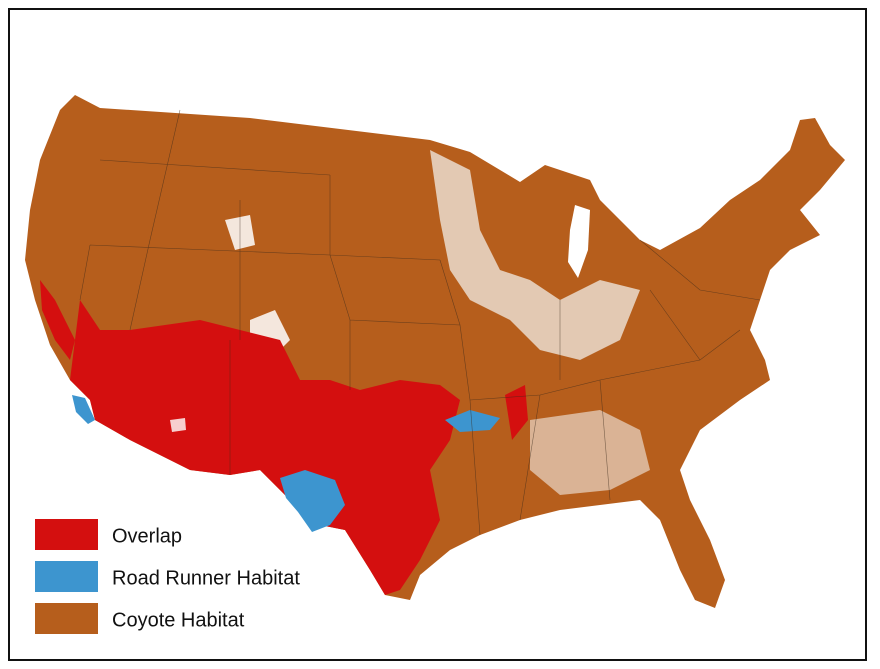  I want to click on legend: Overlap Road Runner Habitat Coyote Habitat, so click(167, 576).